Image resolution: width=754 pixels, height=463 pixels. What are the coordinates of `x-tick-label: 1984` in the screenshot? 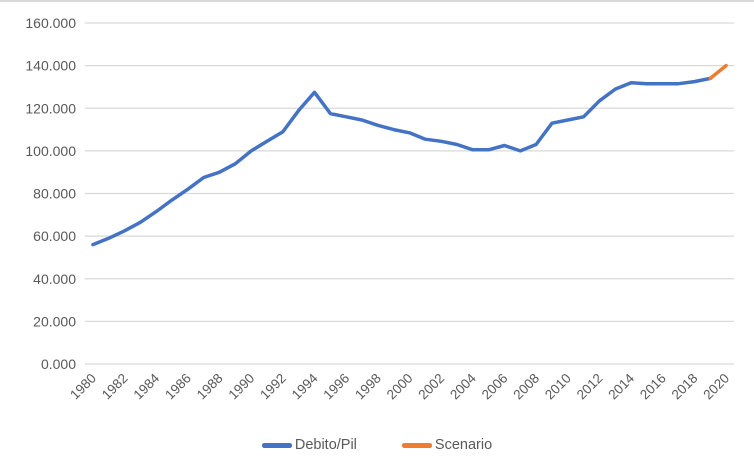 It's located at (147, 386).